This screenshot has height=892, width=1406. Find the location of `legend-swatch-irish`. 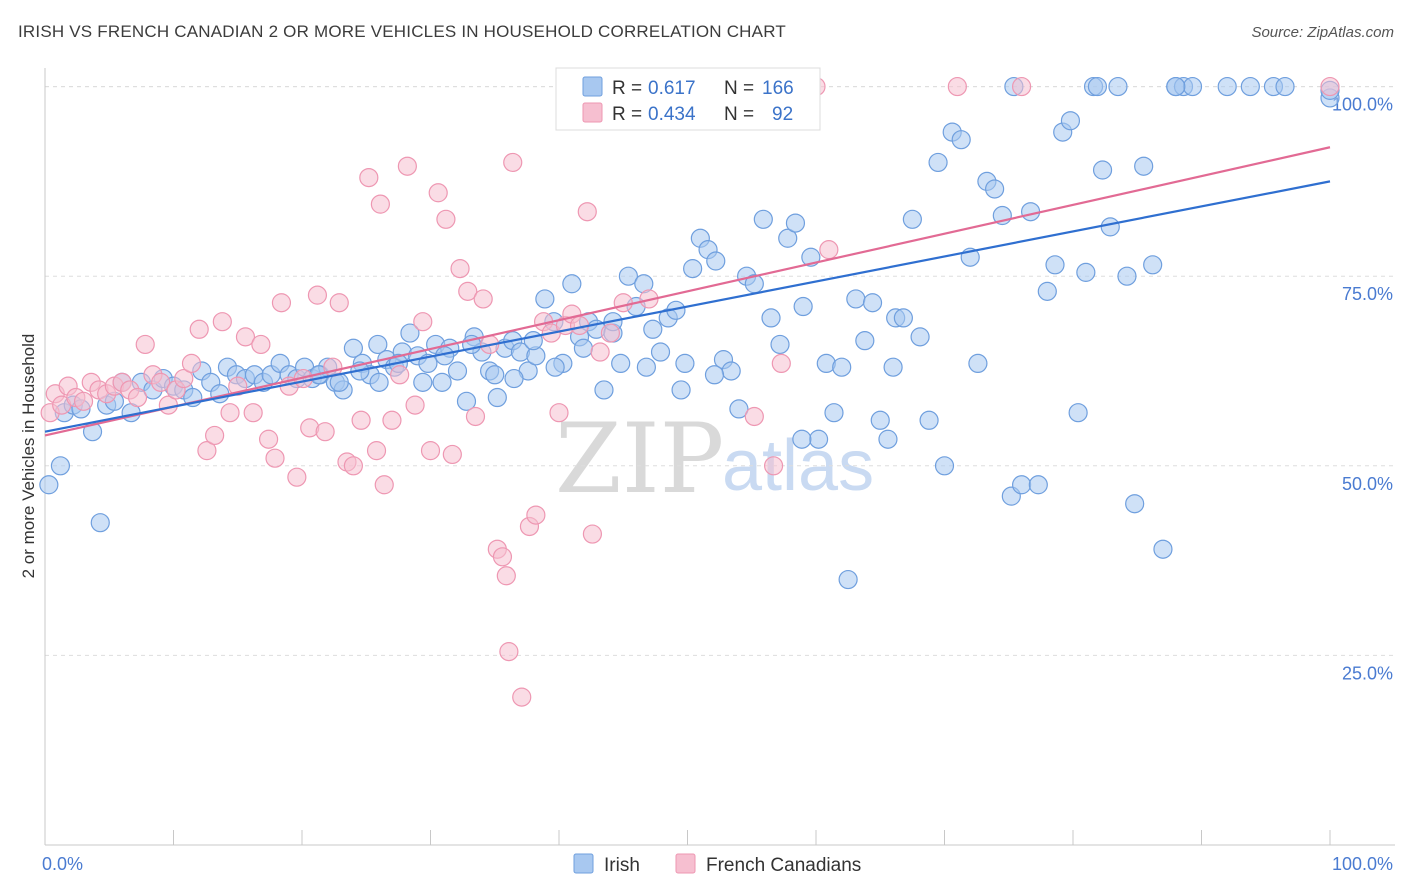

legend-swatch-irish is located at coordinates (592, 86).